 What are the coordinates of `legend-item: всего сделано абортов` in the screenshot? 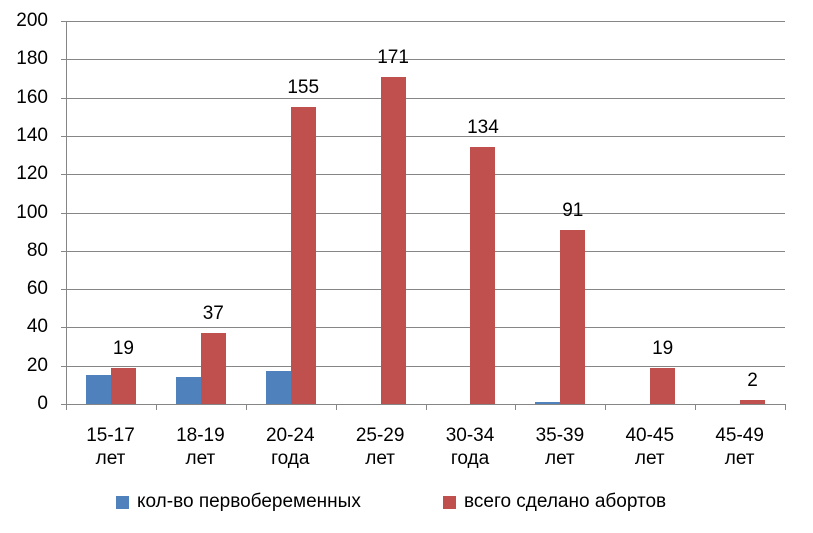 It's located at (554, 502).